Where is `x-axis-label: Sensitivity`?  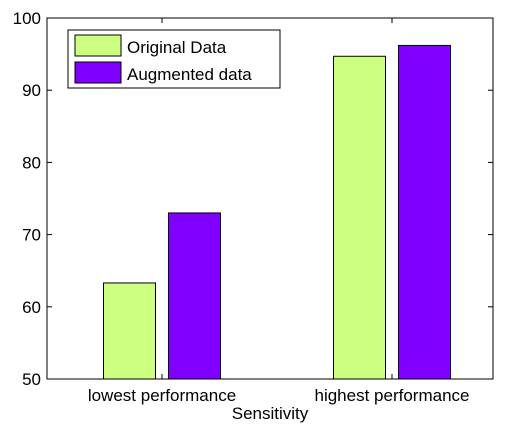 x-axis-label: Sensitivity is located at coordinates (270, 413).